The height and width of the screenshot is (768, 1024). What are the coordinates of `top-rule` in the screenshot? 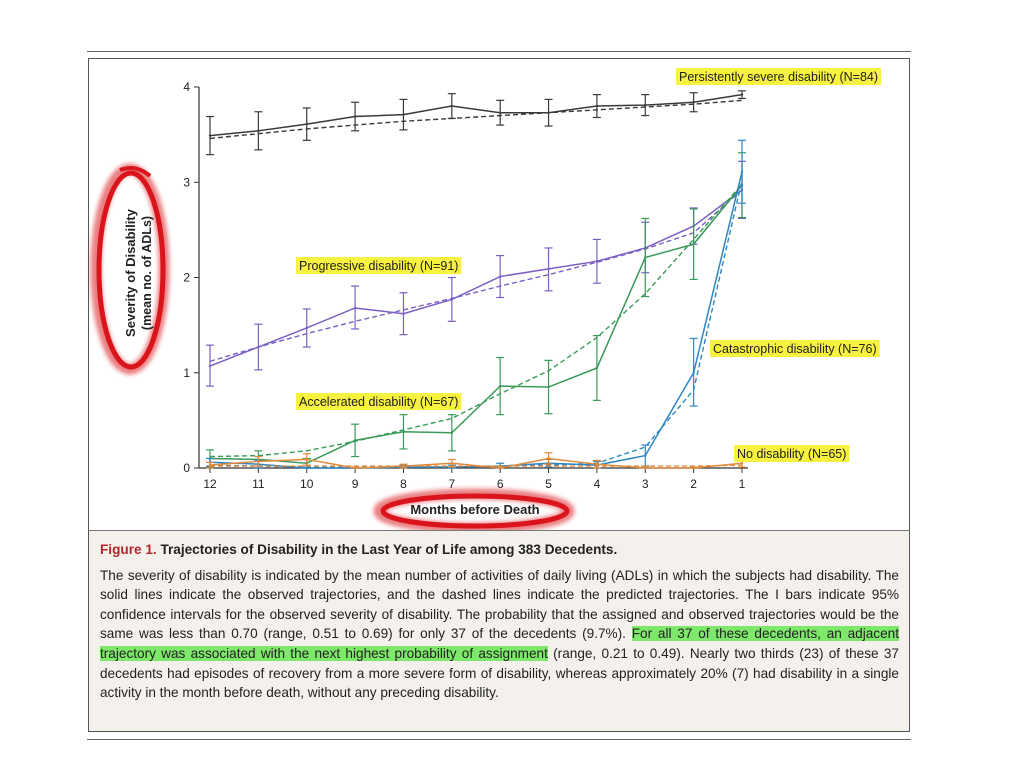 It's located at (499, 51).